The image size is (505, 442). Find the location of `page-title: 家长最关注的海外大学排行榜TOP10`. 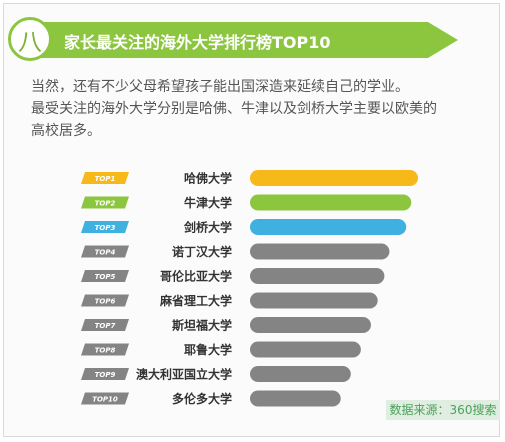

page-title: 家长最关注的海外大学排行榜TOP10 is located at coordinates (197, 42).